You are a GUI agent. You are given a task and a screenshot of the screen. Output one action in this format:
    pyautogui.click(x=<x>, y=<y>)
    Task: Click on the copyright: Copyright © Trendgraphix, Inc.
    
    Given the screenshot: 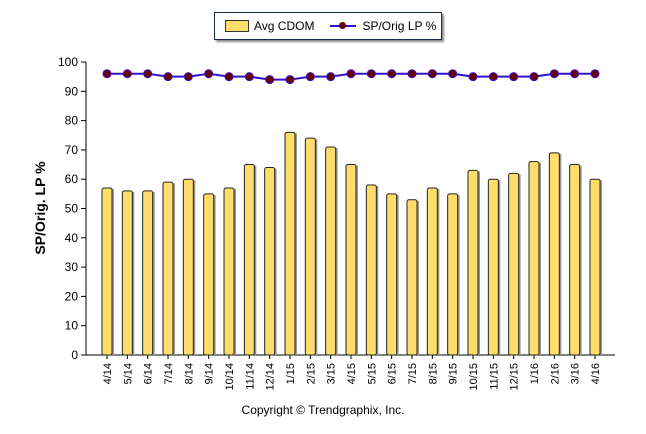 What is the action you would take?
    pyautogui.click(x=323, y=410)
    